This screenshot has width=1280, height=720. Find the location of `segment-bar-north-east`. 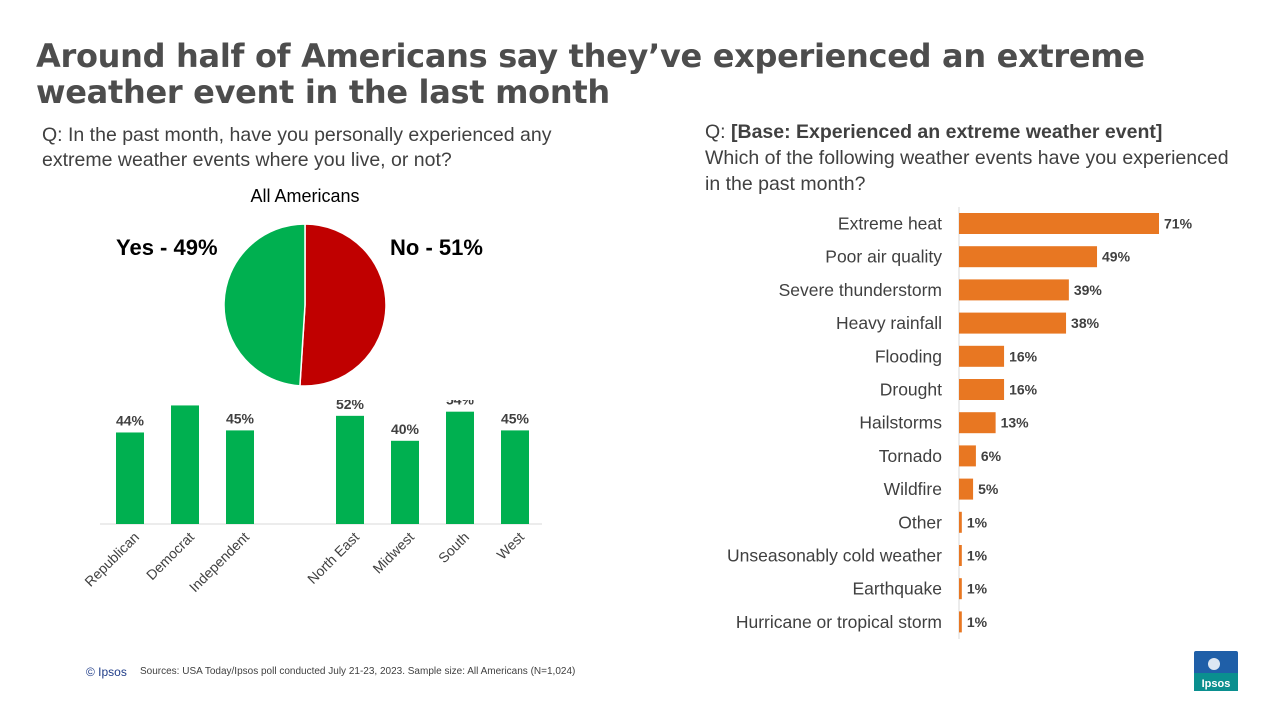

segment-bar-north-east is located at coordinates (350, 469).